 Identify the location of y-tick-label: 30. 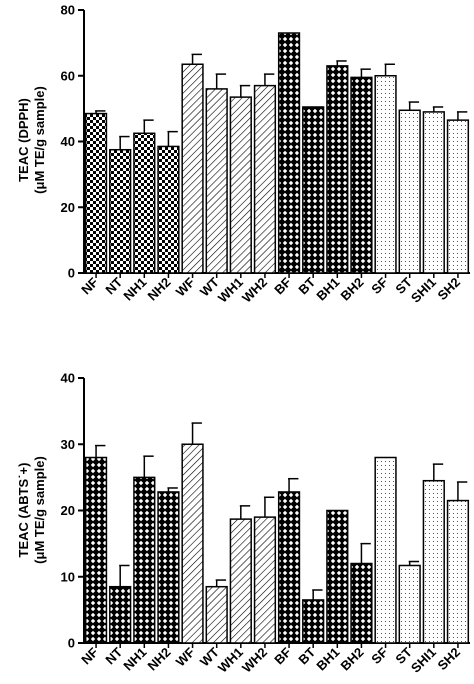
(68, 444).